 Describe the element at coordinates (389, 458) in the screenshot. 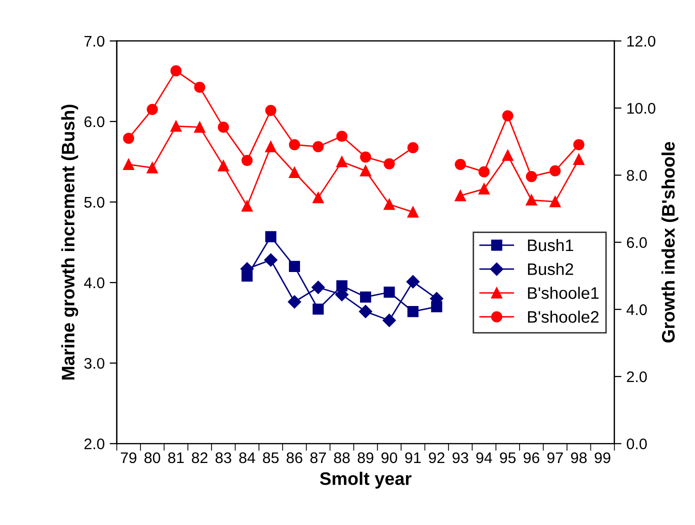

I see `x-tick-label: 90` at that location.